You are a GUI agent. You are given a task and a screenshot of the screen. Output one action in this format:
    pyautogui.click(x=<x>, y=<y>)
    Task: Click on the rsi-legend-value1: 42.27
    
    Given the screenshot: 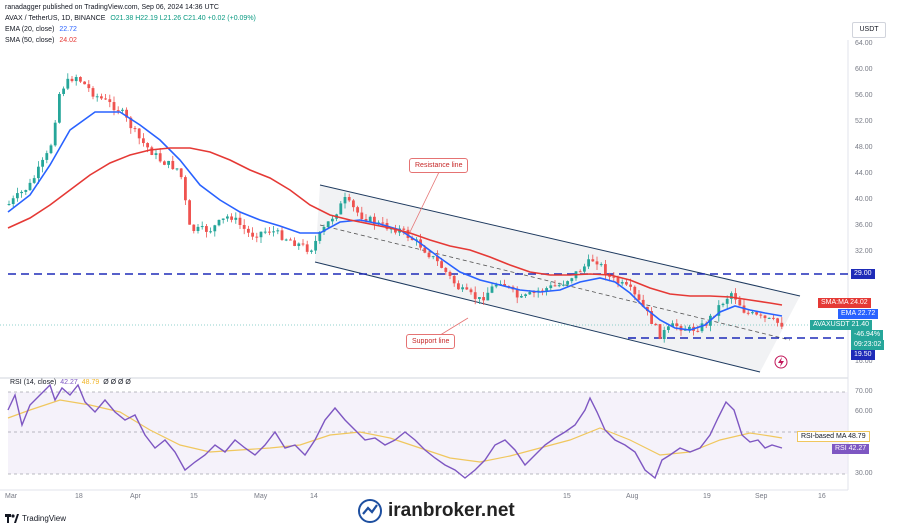 What is the action you would take?
    pyautogui.click(x=69, y=382)
    